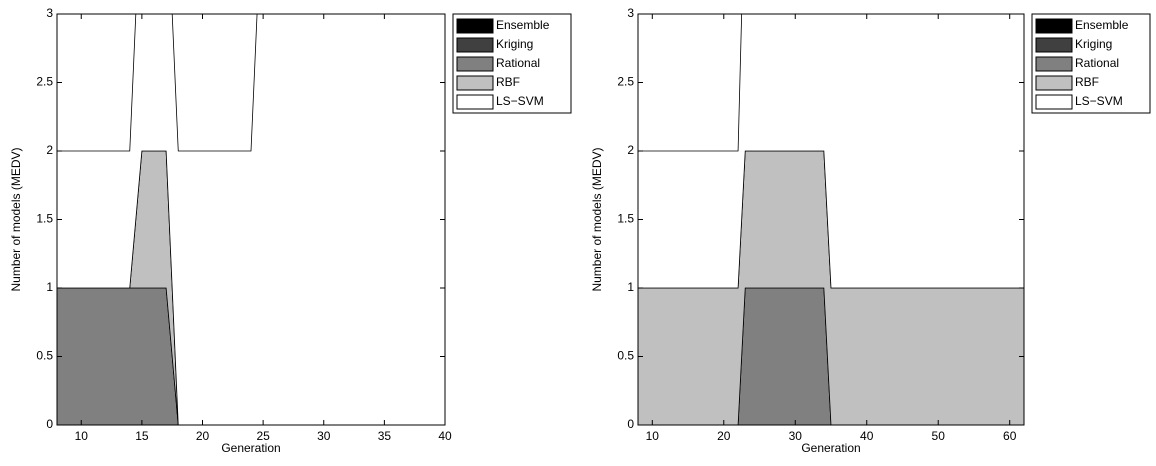 The height and width of the screenshot is (466, 1156). I want to click on x-tick-label: 60, so click(1010, 436).